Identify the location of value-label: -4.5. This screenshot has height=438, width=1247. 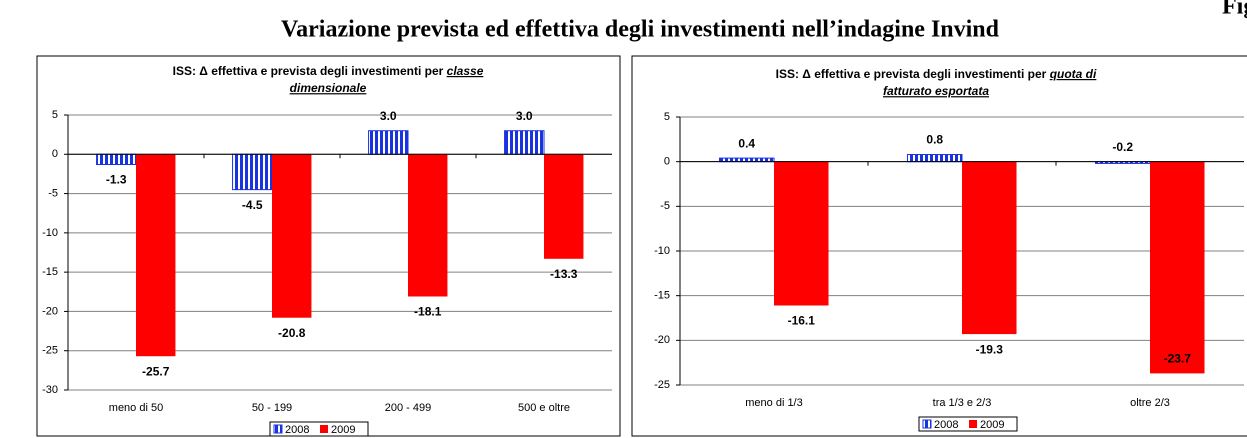
(252, 205).